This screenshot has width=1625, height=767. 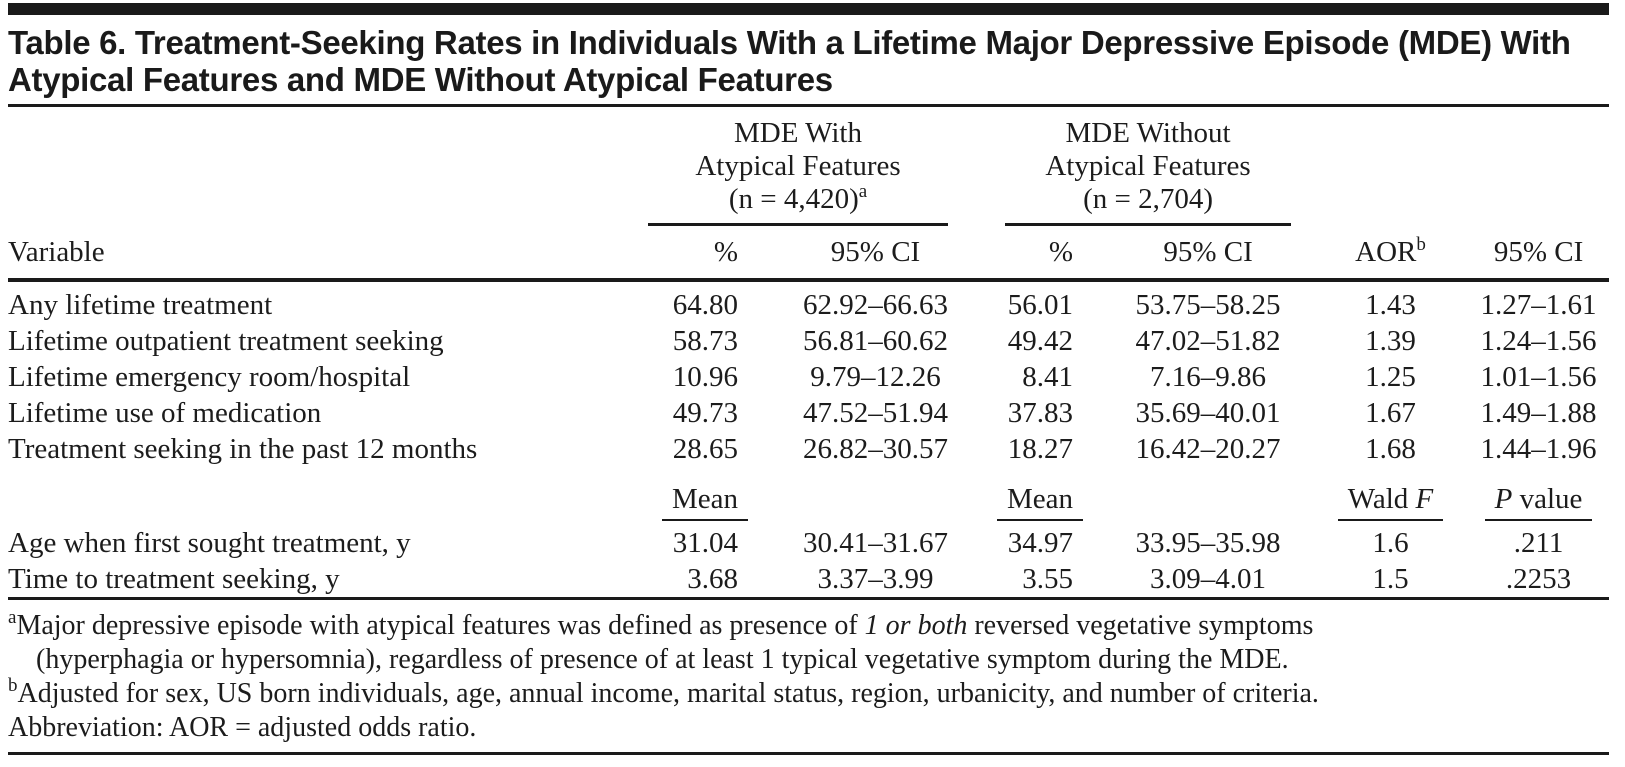 I want to click on abbreviation-note: Abbreviation: AOR = adjusted odds ratio., so click(x=242, y=727).